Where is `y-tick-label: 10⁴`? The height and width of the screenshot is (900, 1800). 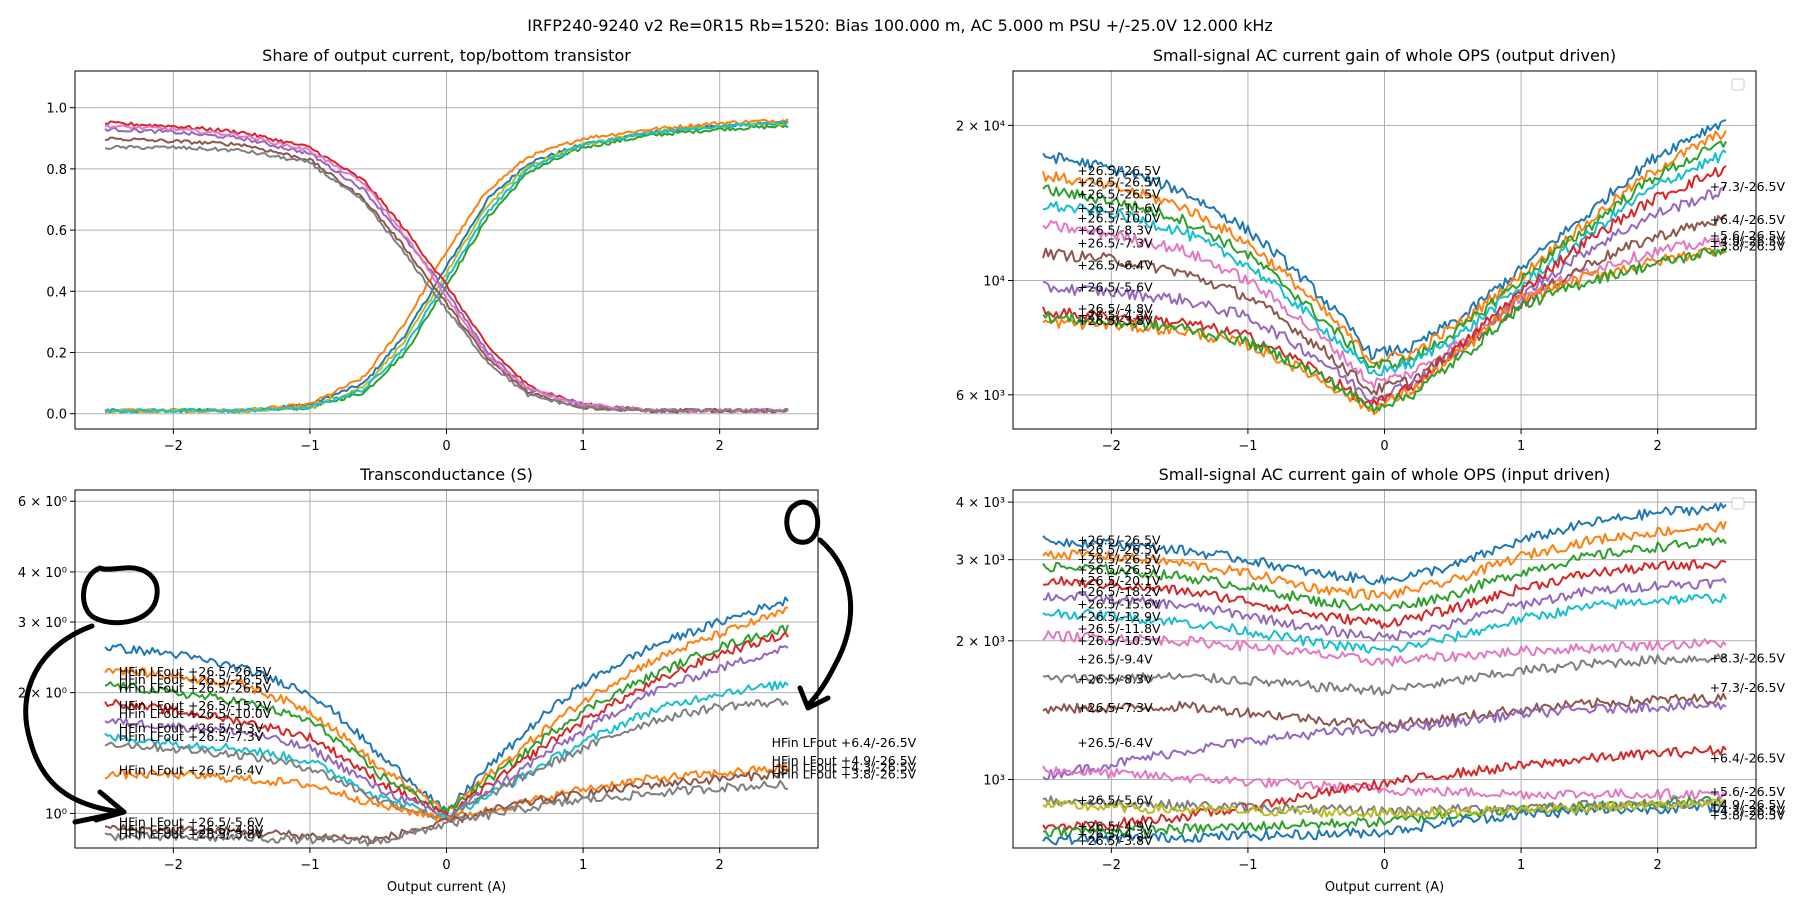
y-tick-label: 10⁴ is located at coordinates (994, 281).